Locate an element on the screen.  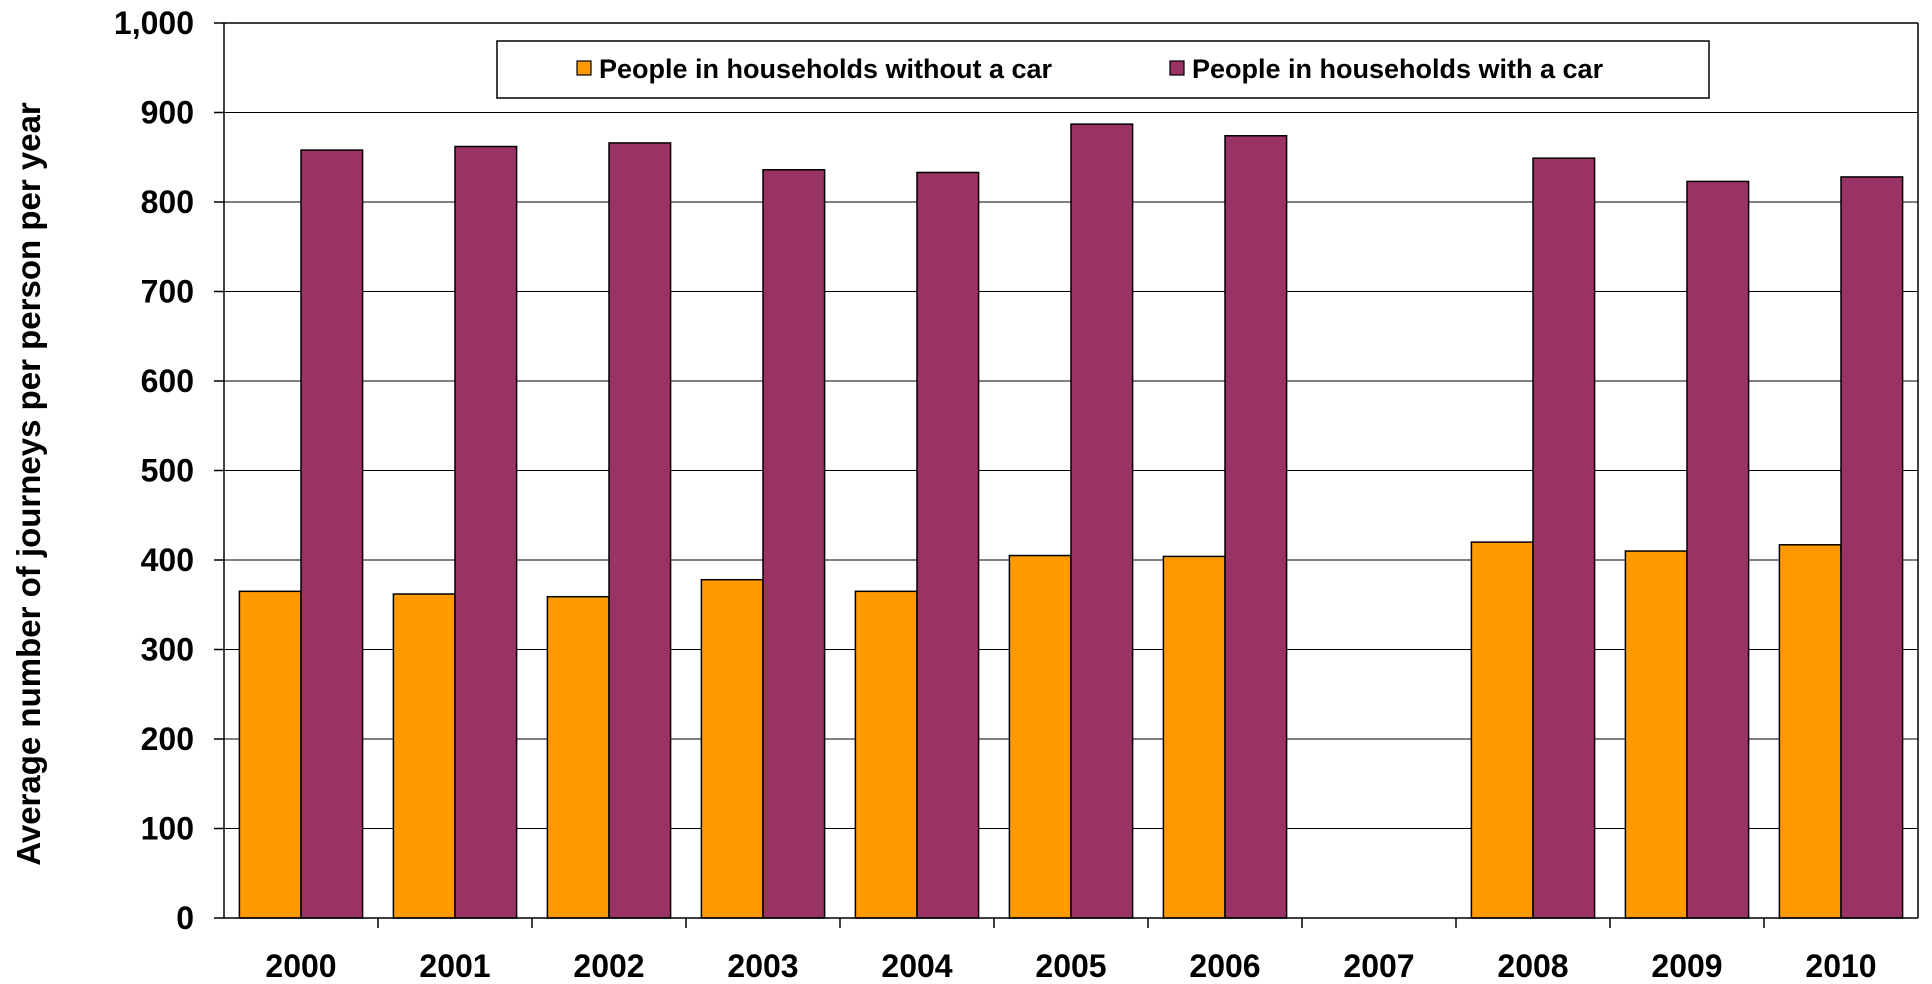
x-tick-label: 2002 is located at coordinates (608, 966).